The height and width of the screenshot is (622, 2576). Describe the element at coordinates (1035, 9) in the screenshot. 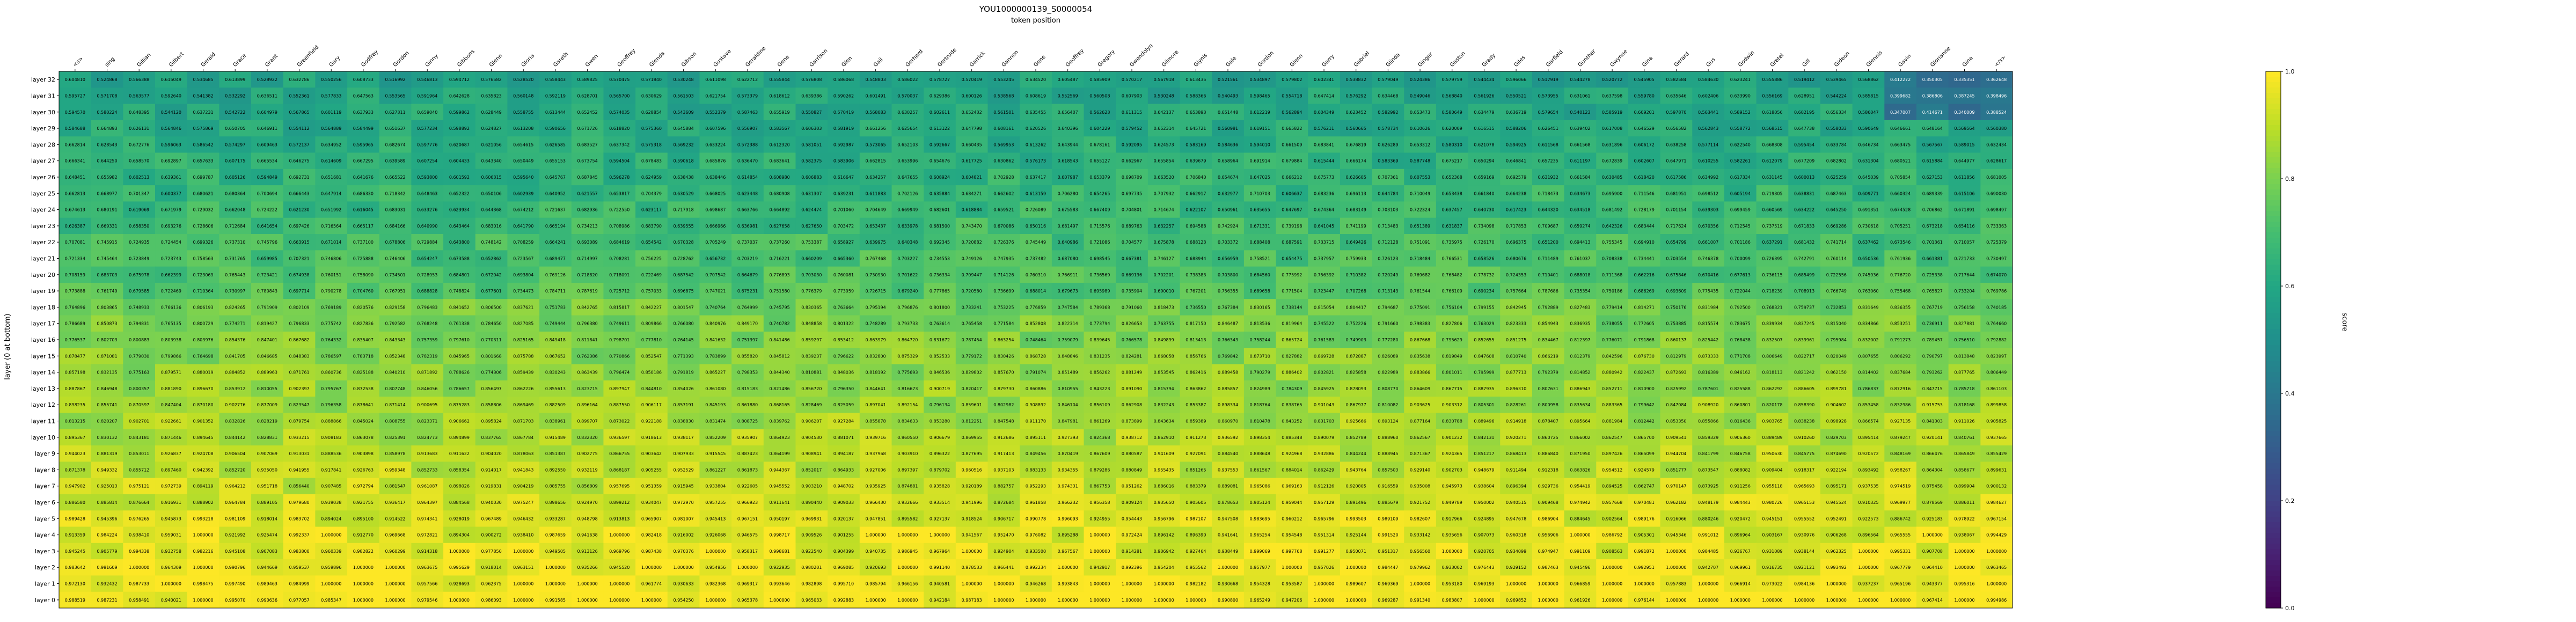

I see `chart-title: YOU1000000139_S0000054` at that location.